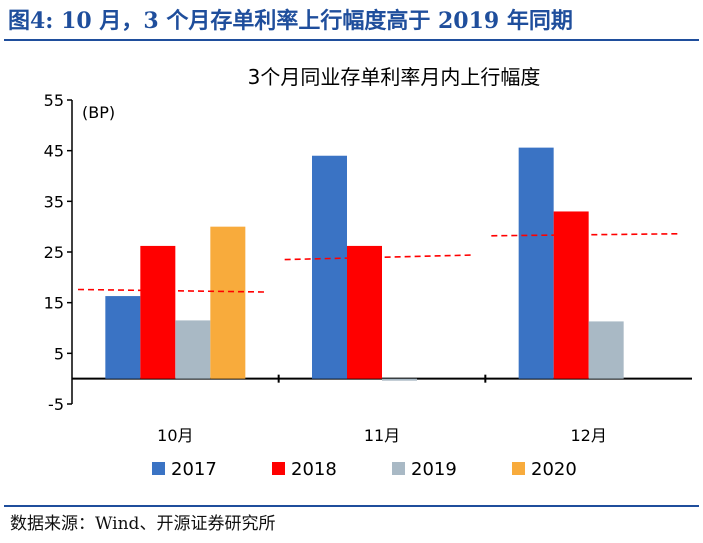 The width and height of the screenshot is (703, 543). I want to click on y-tick-label: 35, so click(54, 201).